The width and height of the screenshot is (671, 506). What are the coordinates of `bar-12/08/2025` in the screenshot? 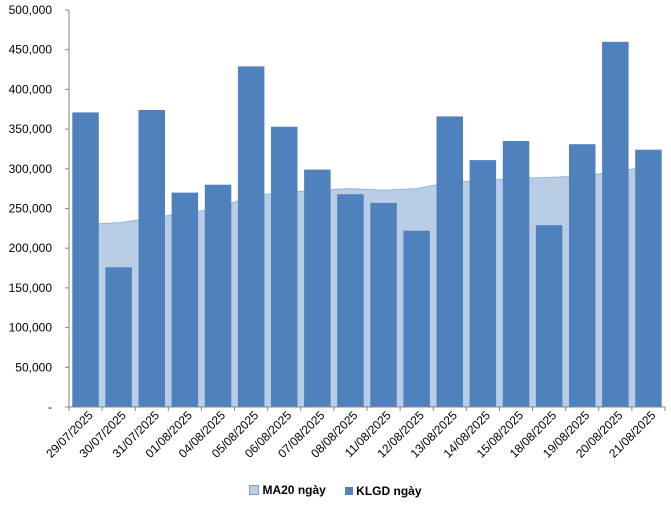 It's located at (416, 318).